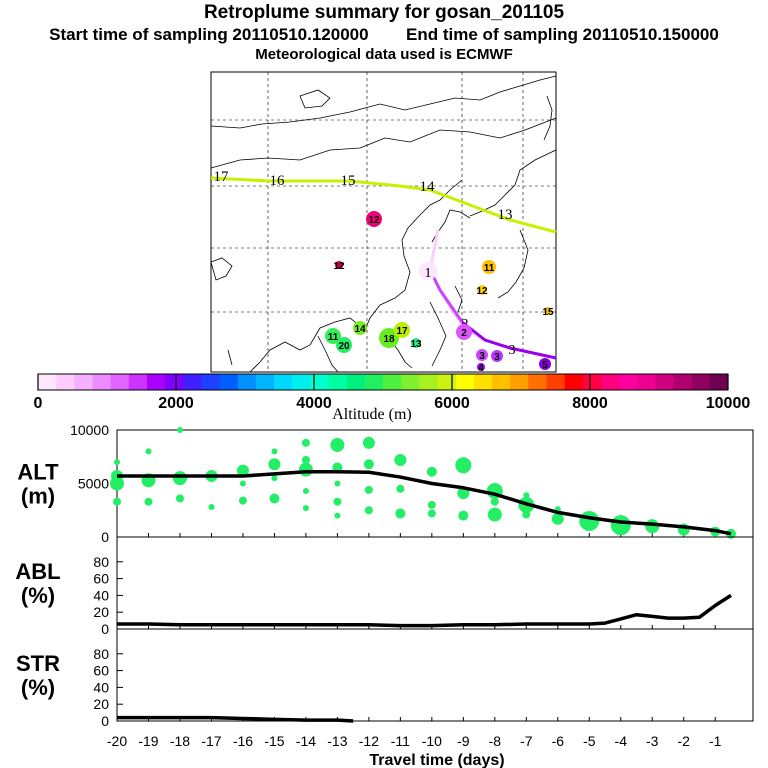 The image size is (768, 768). I want to click on trajectory-day-label: 17, so click(222, 177).